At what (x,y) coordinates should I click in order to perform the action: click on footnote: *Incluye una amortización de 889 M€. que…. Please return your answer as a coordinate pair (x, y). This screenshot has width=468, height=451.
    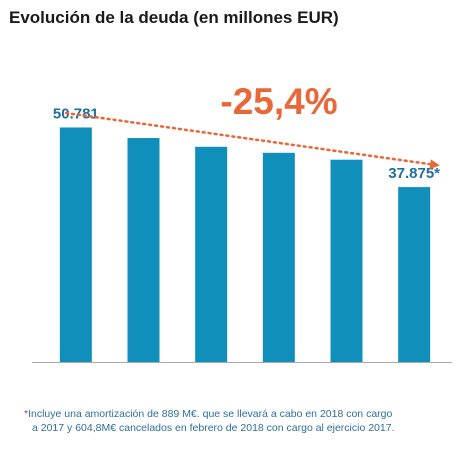
    Looking at the image, I should click on (234, 421).